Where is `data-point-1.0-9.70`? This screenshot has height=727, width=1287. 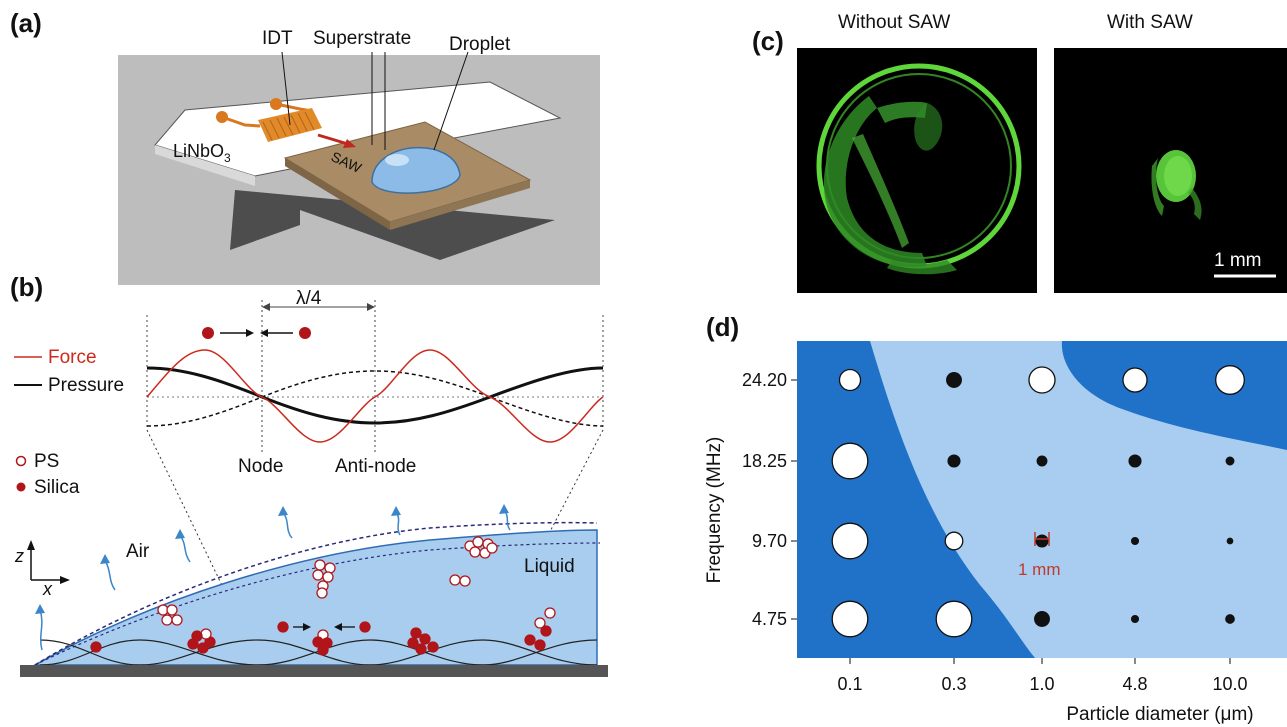 data-point-1.0-9.70 is located at coordinates (1042, 541).